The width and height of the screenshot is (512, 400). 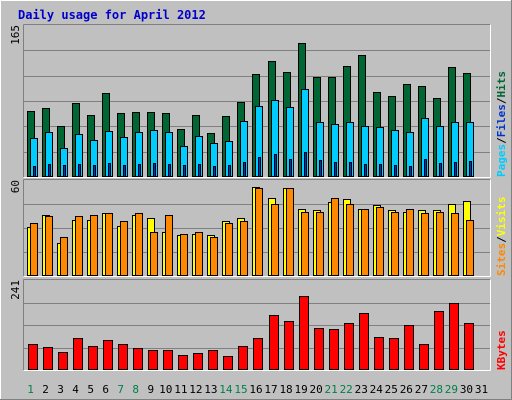 What do you see at coordinates (300, 389) in the screenshot?
I see `x-tick-label-day-19: 19` at bounding box center [300, 389].